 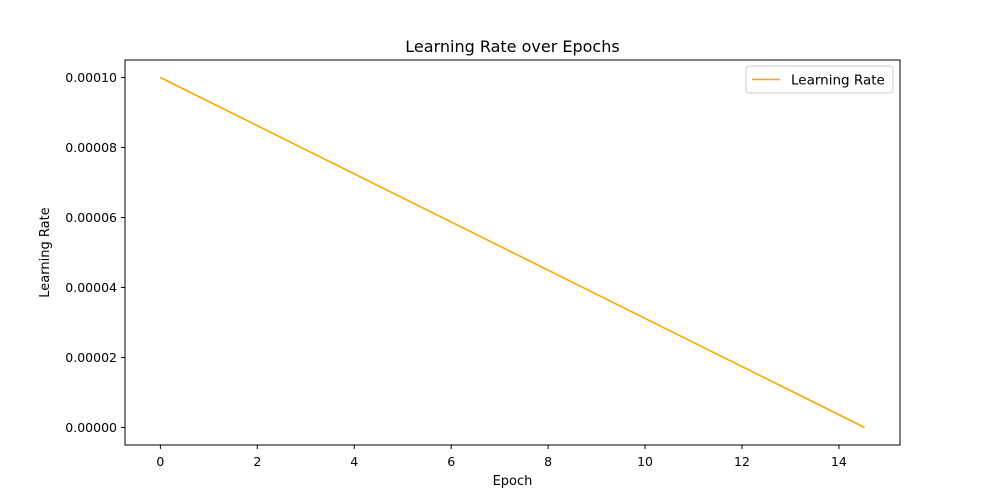 I want to click on y-axis-label: Learning Rate, so click(x=45, y=252).